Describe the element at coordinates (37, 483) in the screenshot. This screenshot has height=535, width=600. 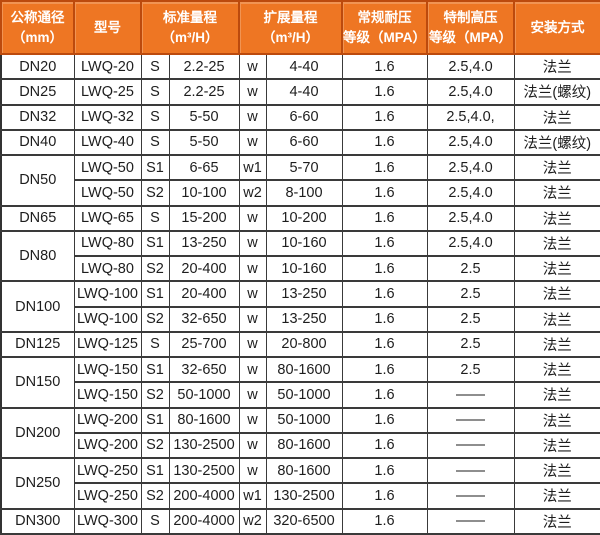
I see `cell-diameter: DN250` at that location.